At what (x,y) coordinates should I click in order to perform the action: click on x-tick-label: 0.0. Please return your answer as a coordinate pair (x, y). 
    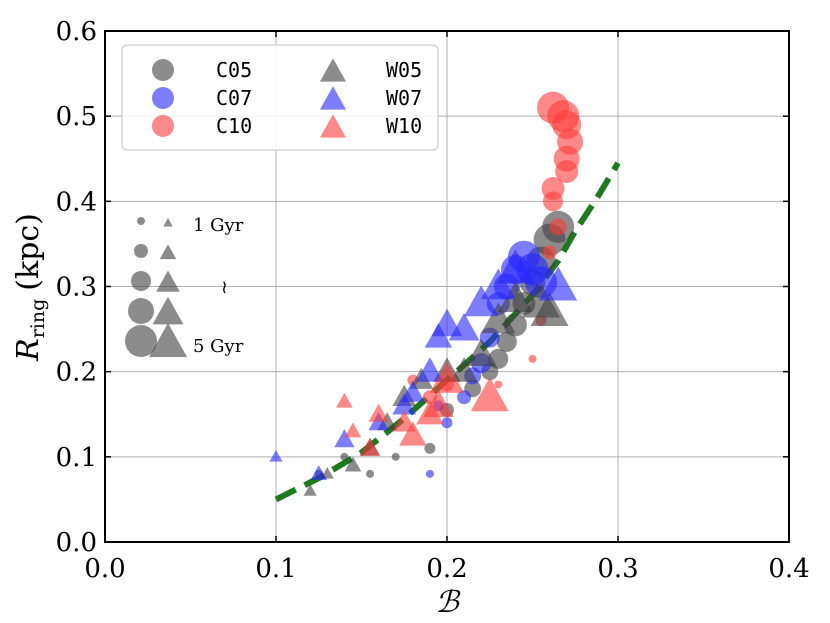
    Looking at the image, I should click on (104, 569).